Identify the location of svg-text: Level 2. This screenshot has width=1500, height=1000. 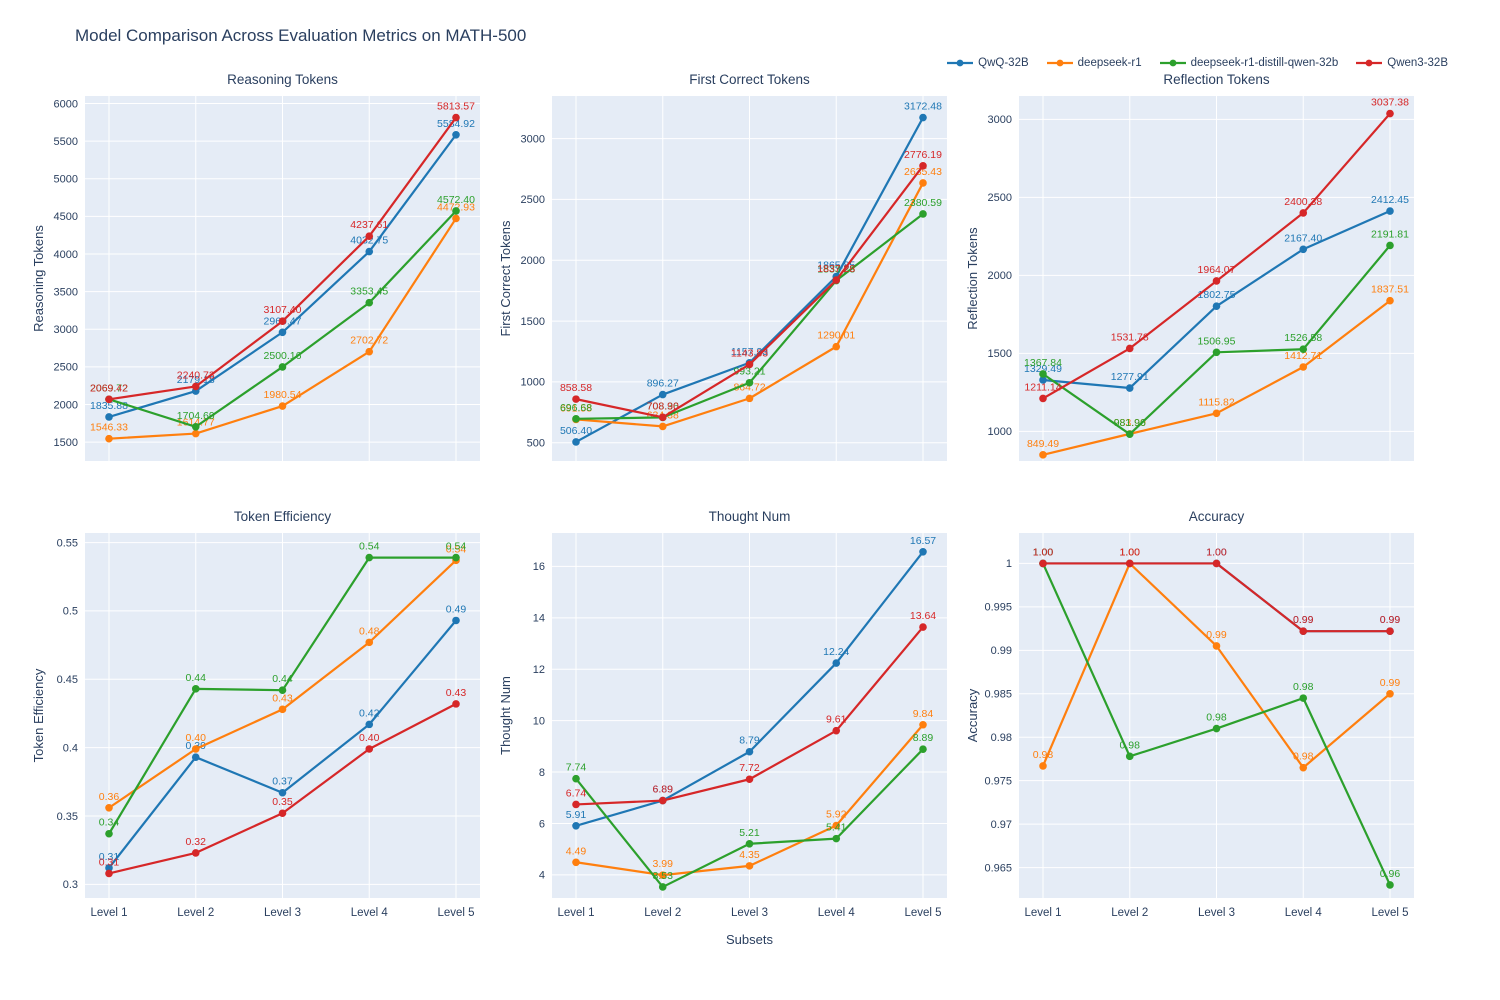
(1129, 913).